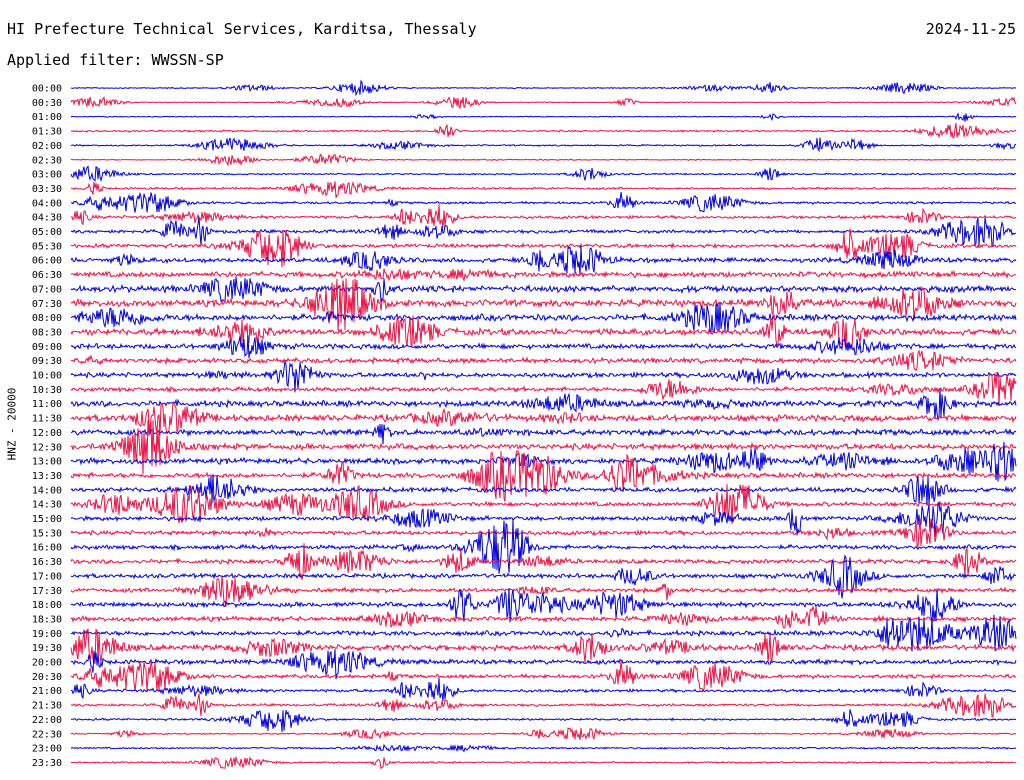  I want to click on time-tick-label: 17:00, so click(47, 576).